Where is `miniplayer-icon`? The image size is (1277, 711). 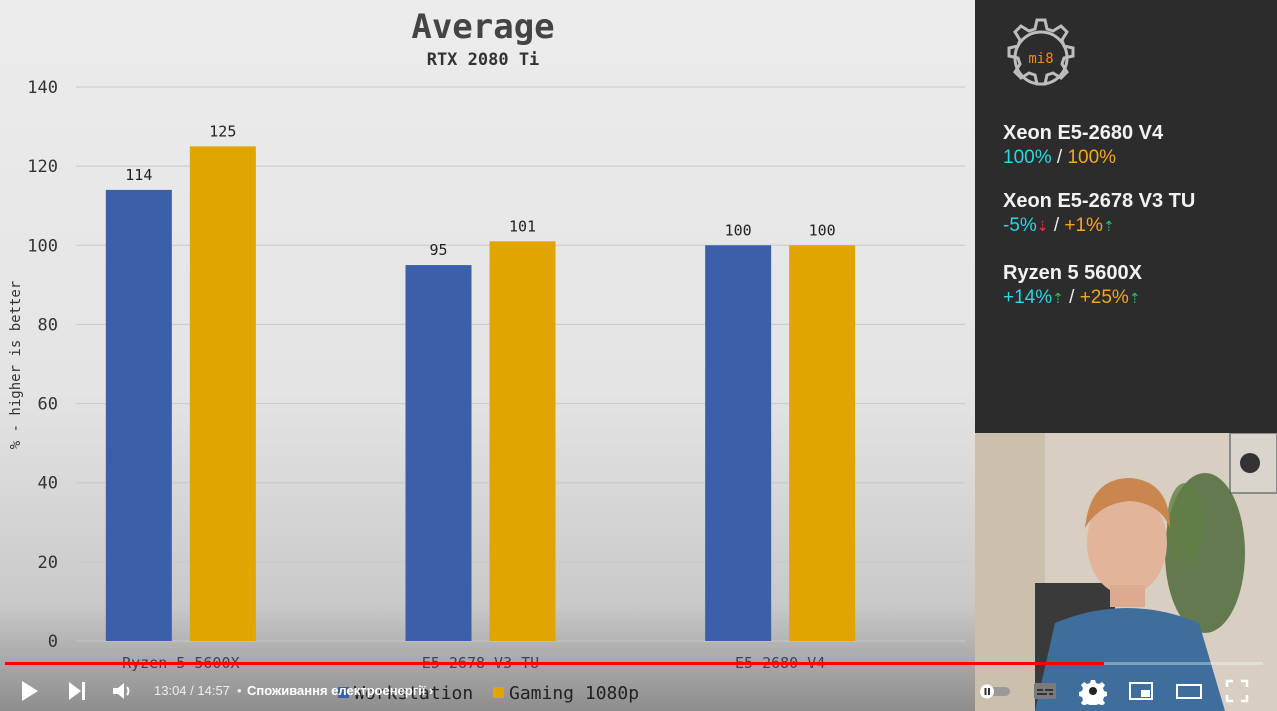
miniplayer-icon is located at coordinates (1141, 691).